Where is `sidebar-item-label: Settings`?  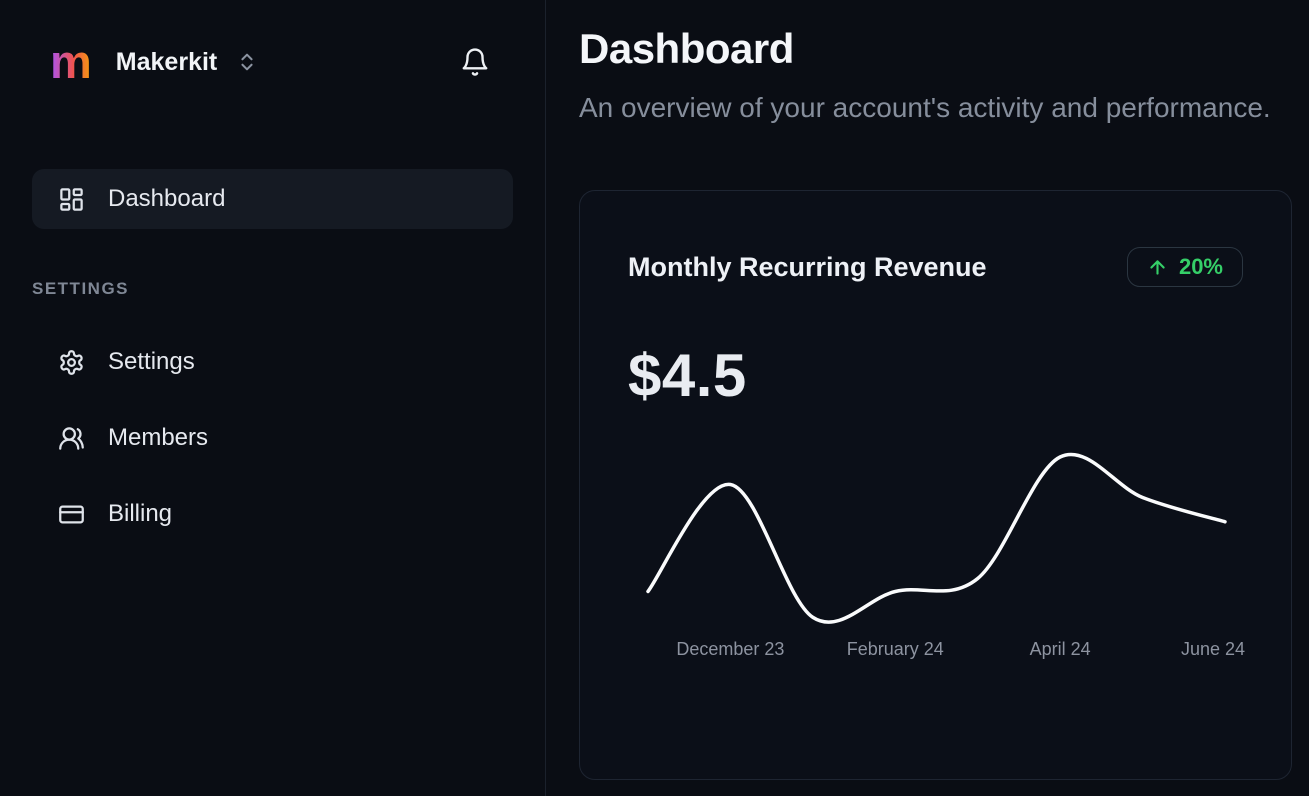 sidebar-item-label: Settings is located at coordinates (151, 361).